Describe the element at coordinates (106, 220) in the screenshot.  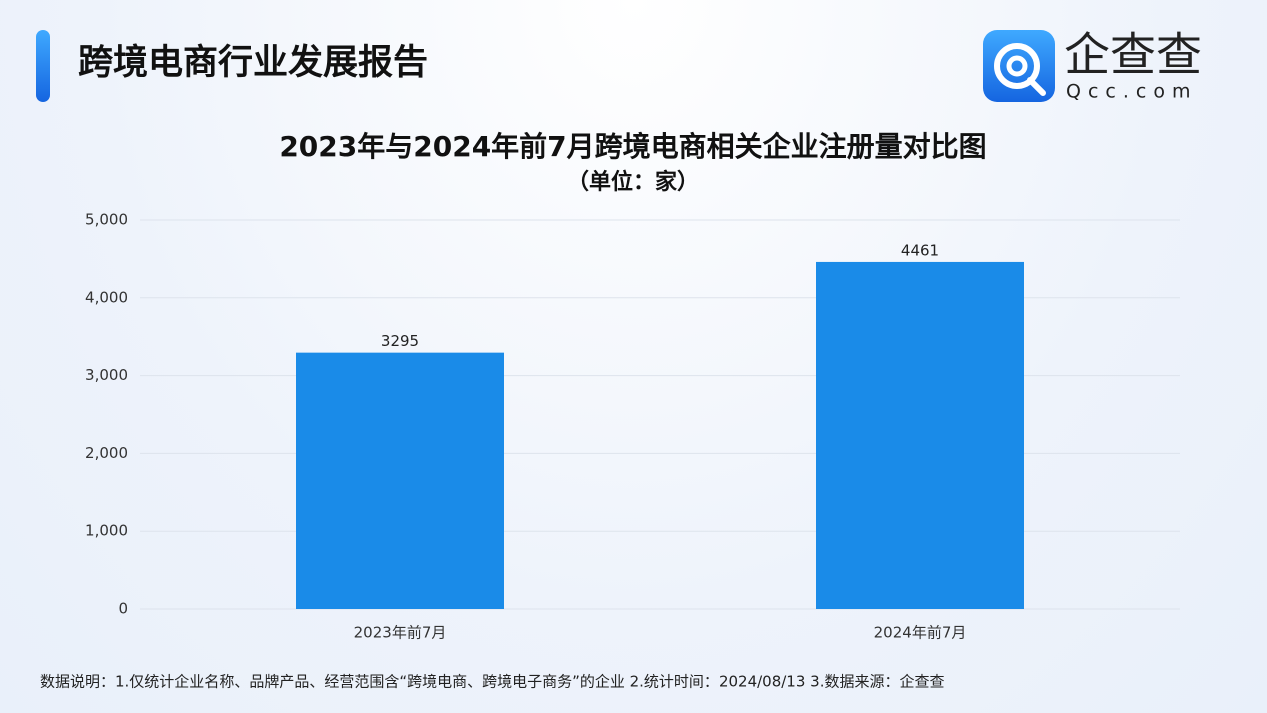
I see `y-tick-label: 5,000` at that location.